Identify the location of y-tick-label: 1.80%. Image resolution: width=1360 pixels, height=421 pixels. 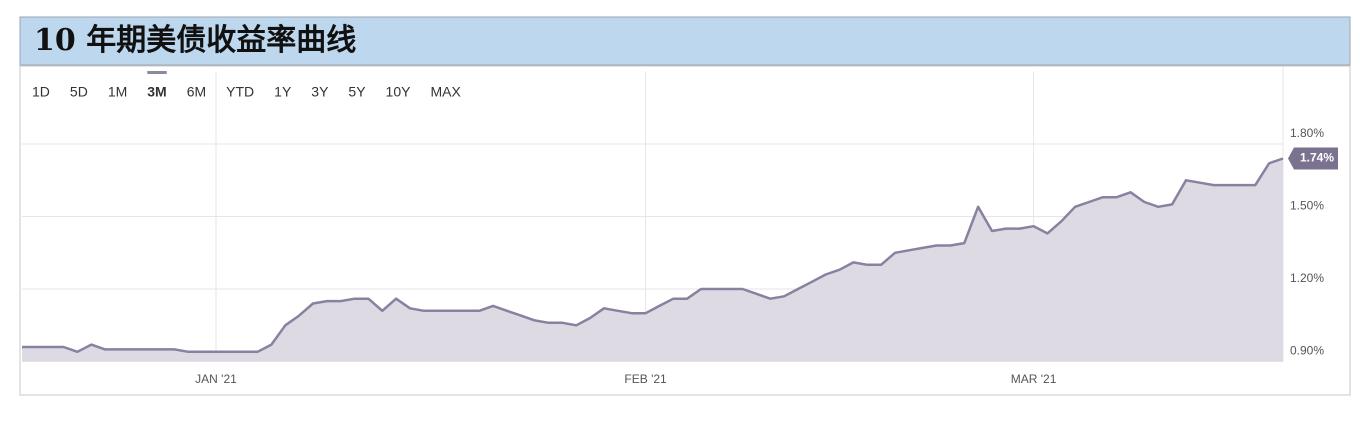
(1307, 133).